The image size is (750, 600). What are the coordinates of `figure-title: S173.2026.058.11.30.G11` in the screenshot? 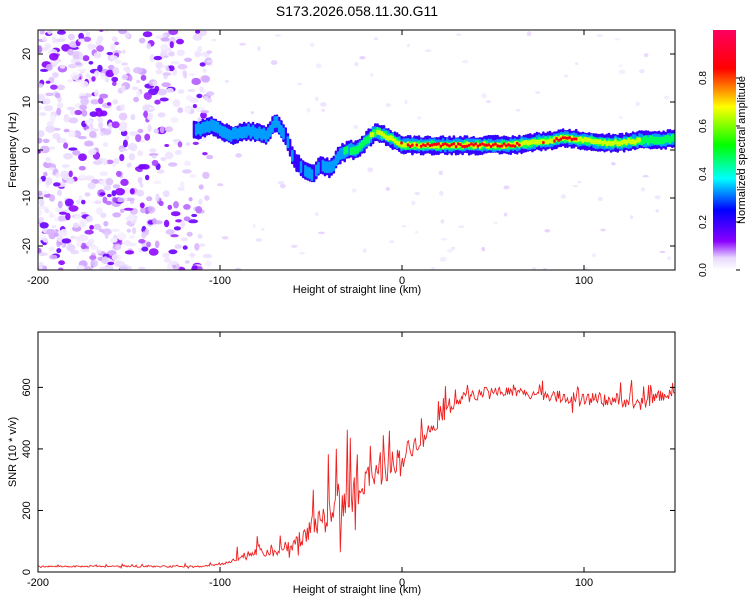 It's located at (357, 11).